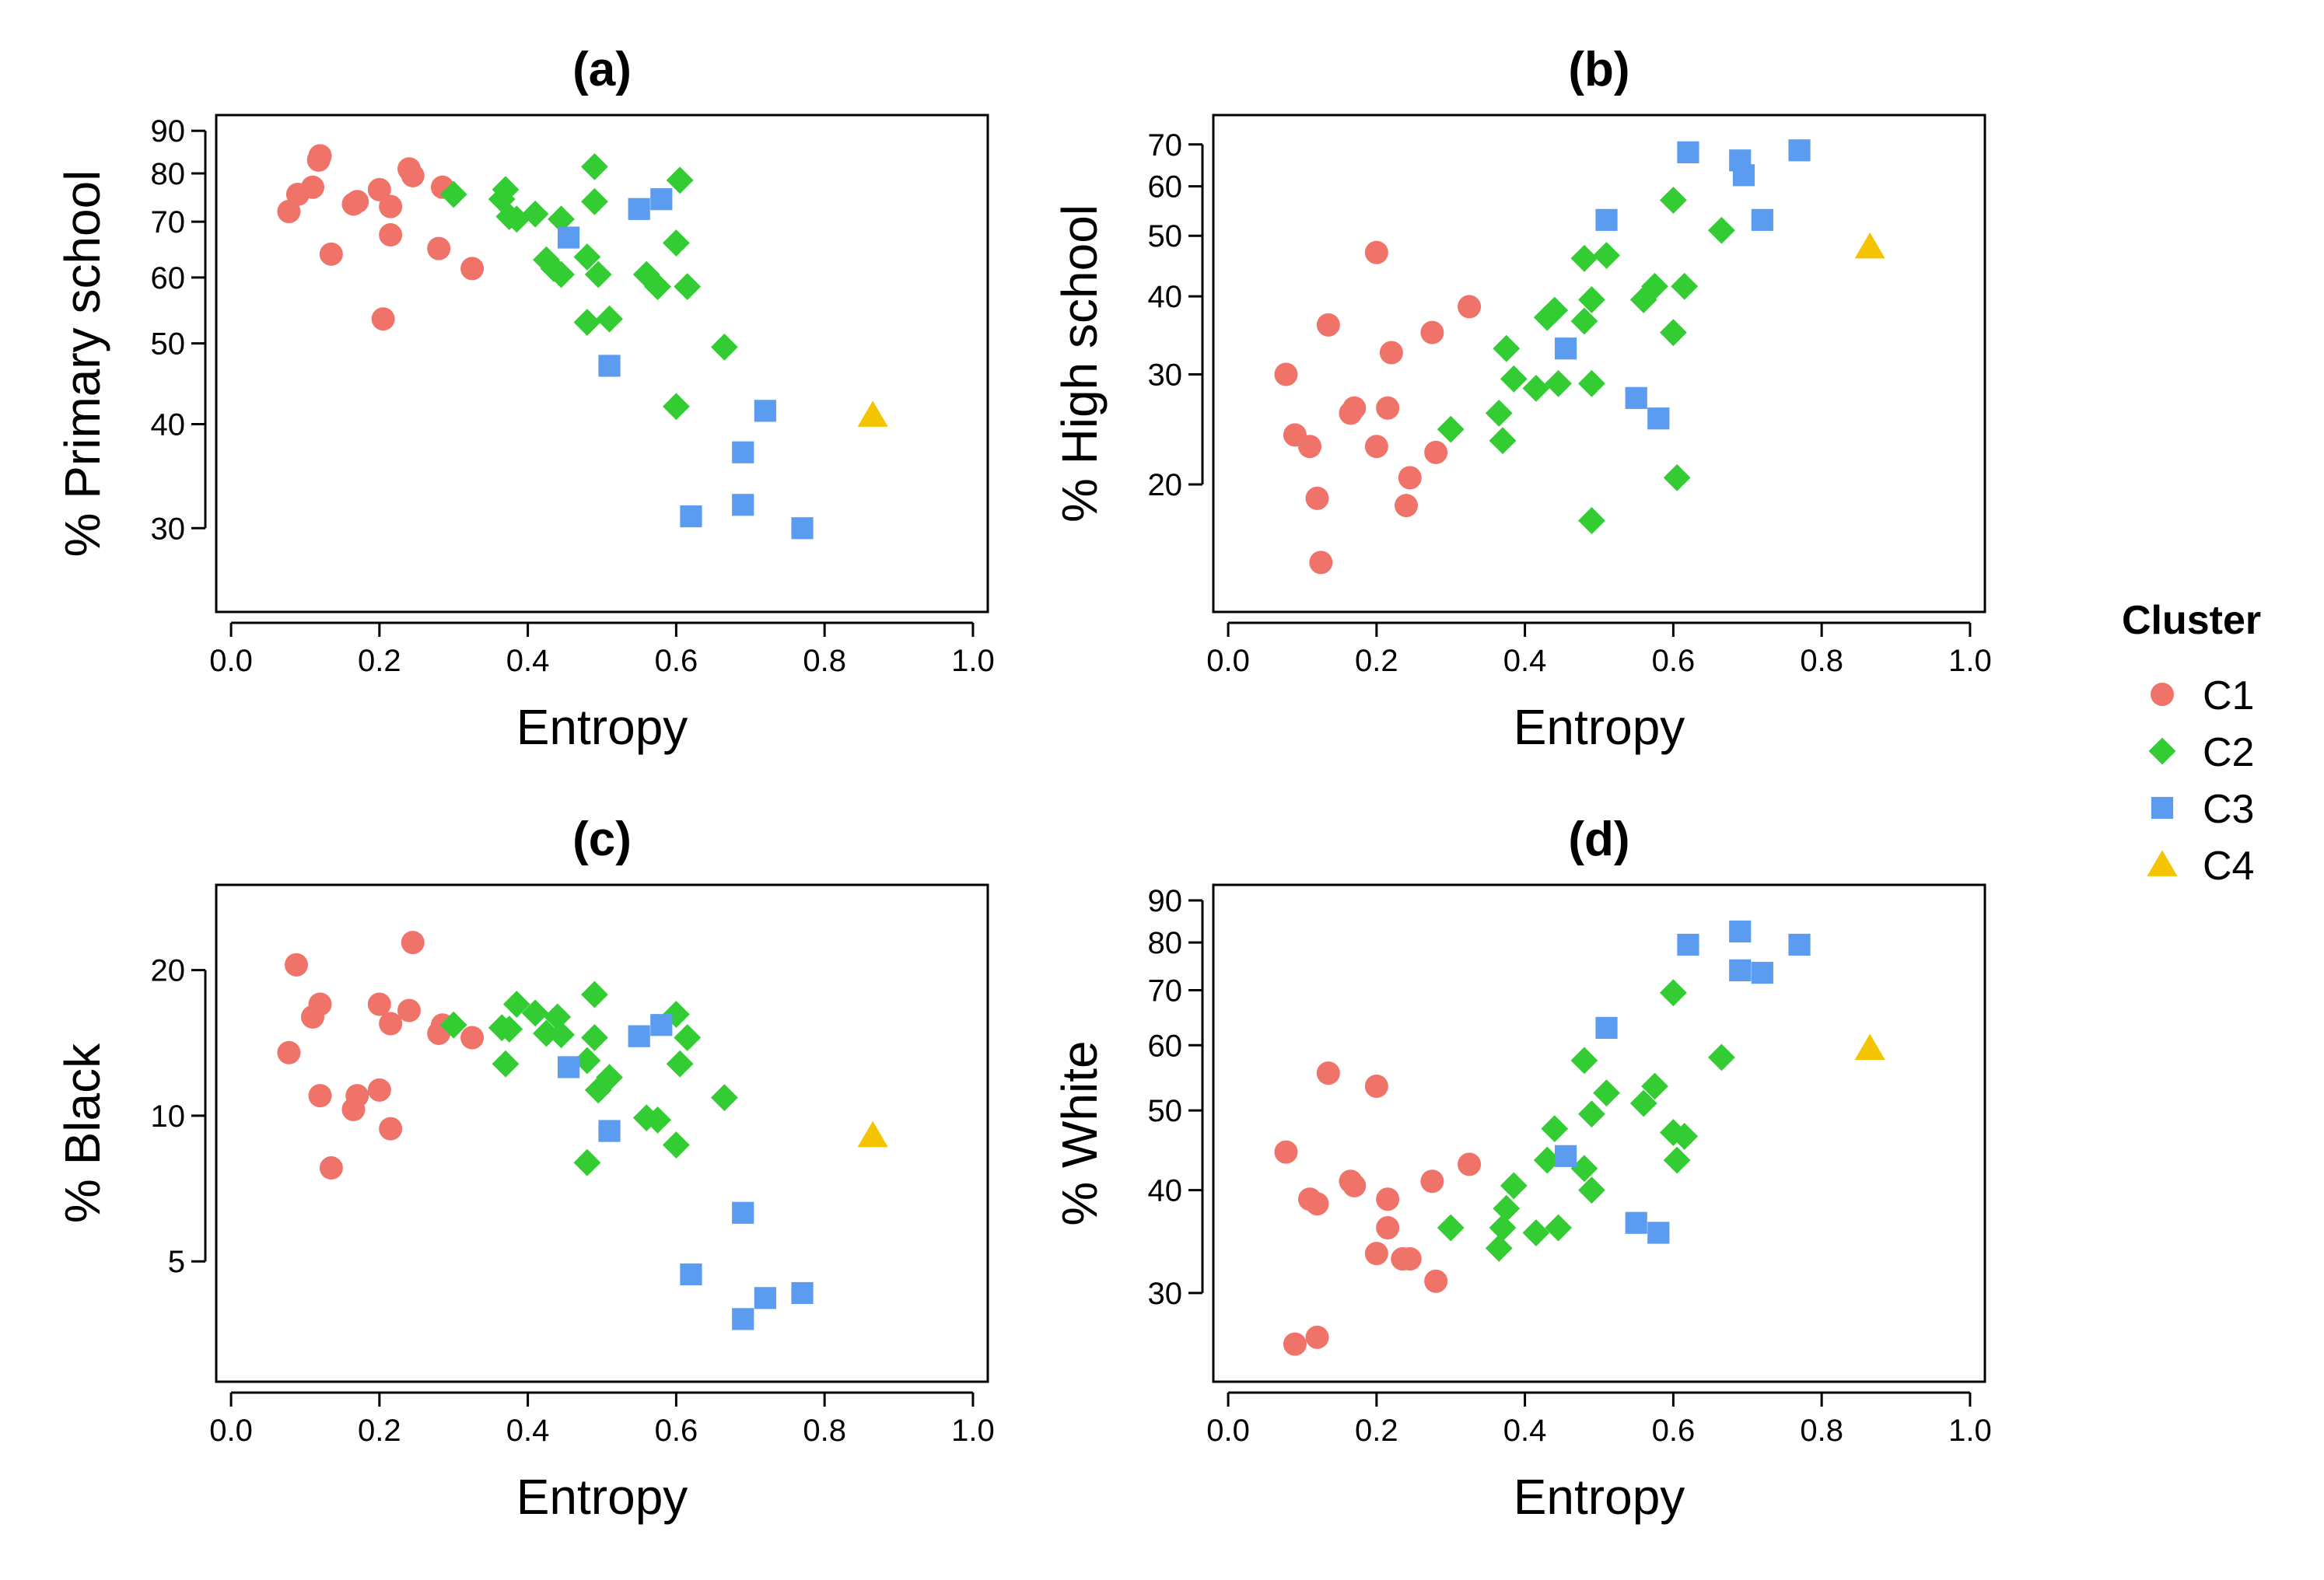 The height and width of the screenshot is (1580, 2324). I want to click on series-c1, so click(381, 237).